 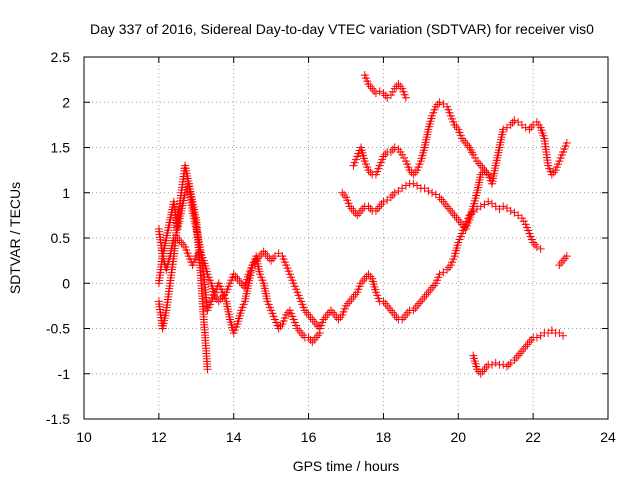 What do you see at coordinates (533, 437) in the screenshot?
I see `x-tick-label: 22` at bounding box center [533, 437].